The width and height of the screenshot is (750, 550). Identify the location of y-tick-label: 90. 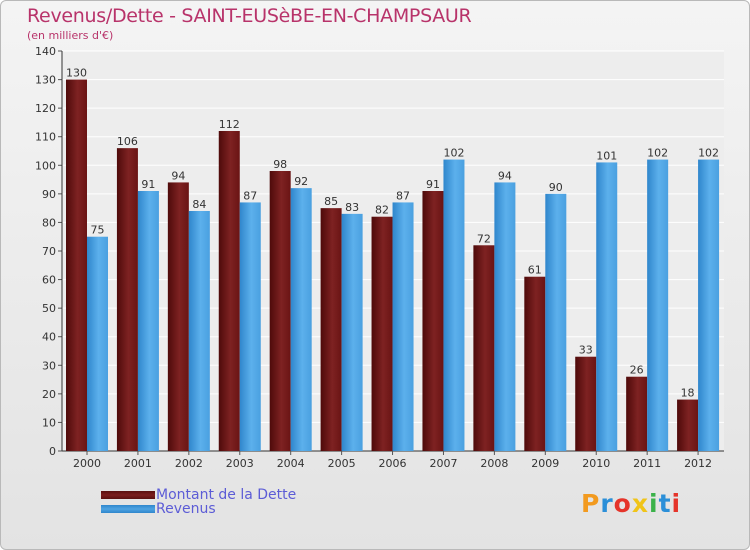
(49, 194).